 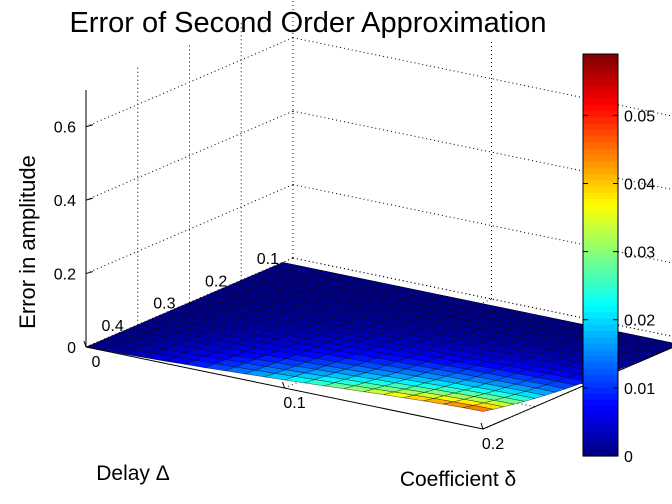 I want to click on z-tick-label: 0.2, so click(x=65, y=275).